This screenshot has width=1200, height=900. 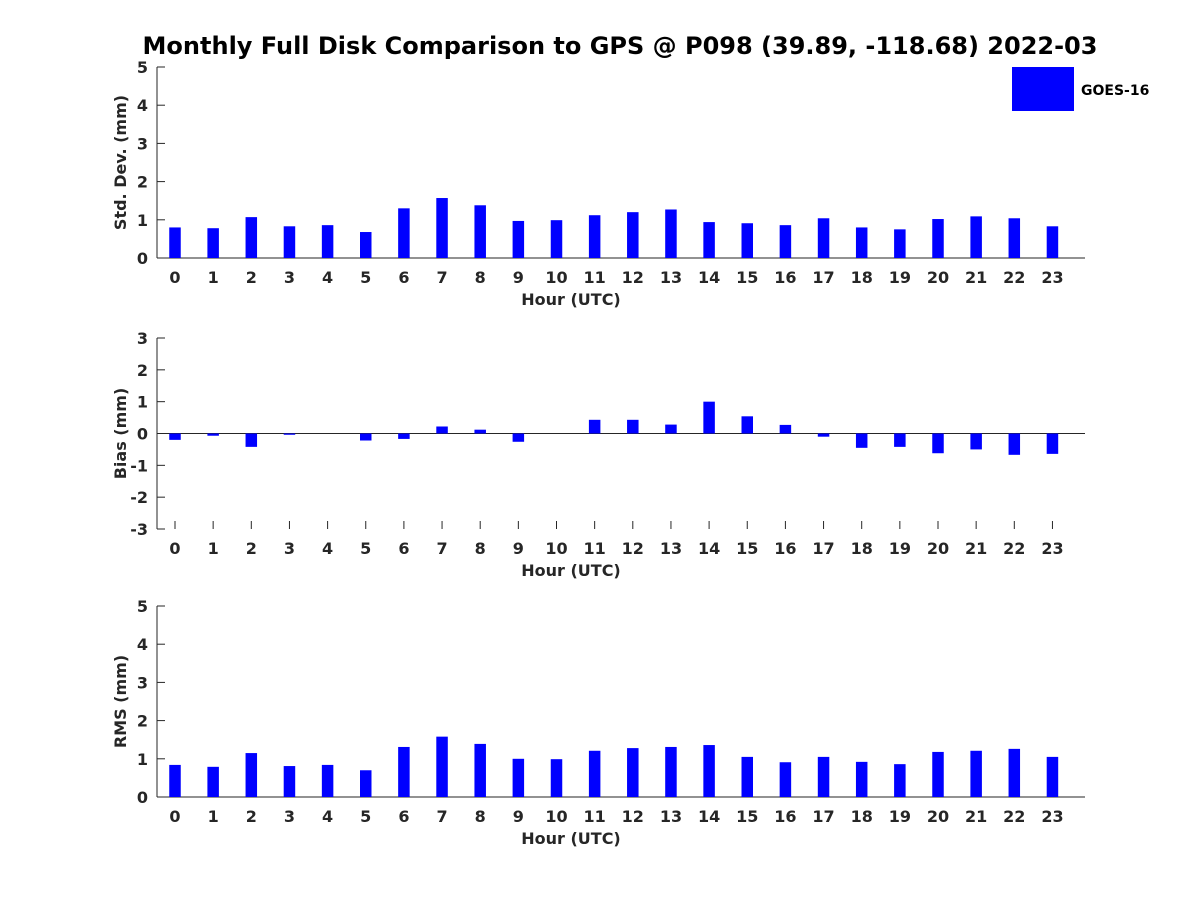 I want to click on x-tick-label: 2, so click(x=251, y=548).